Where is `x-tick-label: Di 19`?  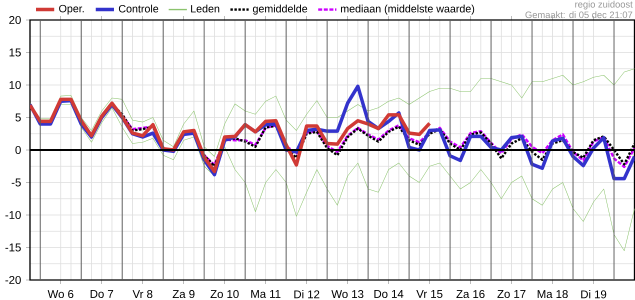
x-tick-label: Di 19 is located at coordinates (593, 294).